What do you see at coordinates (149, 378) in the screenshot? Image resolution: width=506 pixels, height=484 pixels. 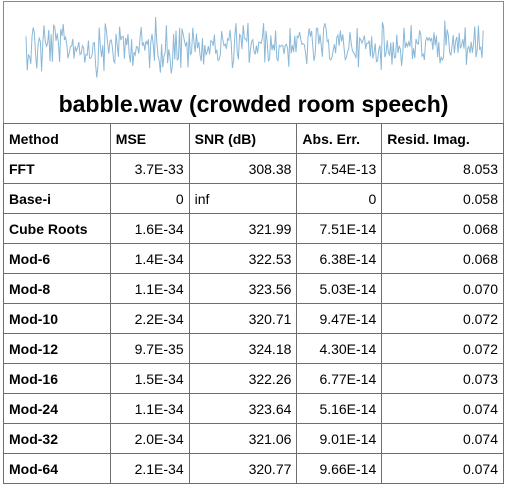 I see `cell-mse: 1.5E-34` at bounding box center [149, 378].